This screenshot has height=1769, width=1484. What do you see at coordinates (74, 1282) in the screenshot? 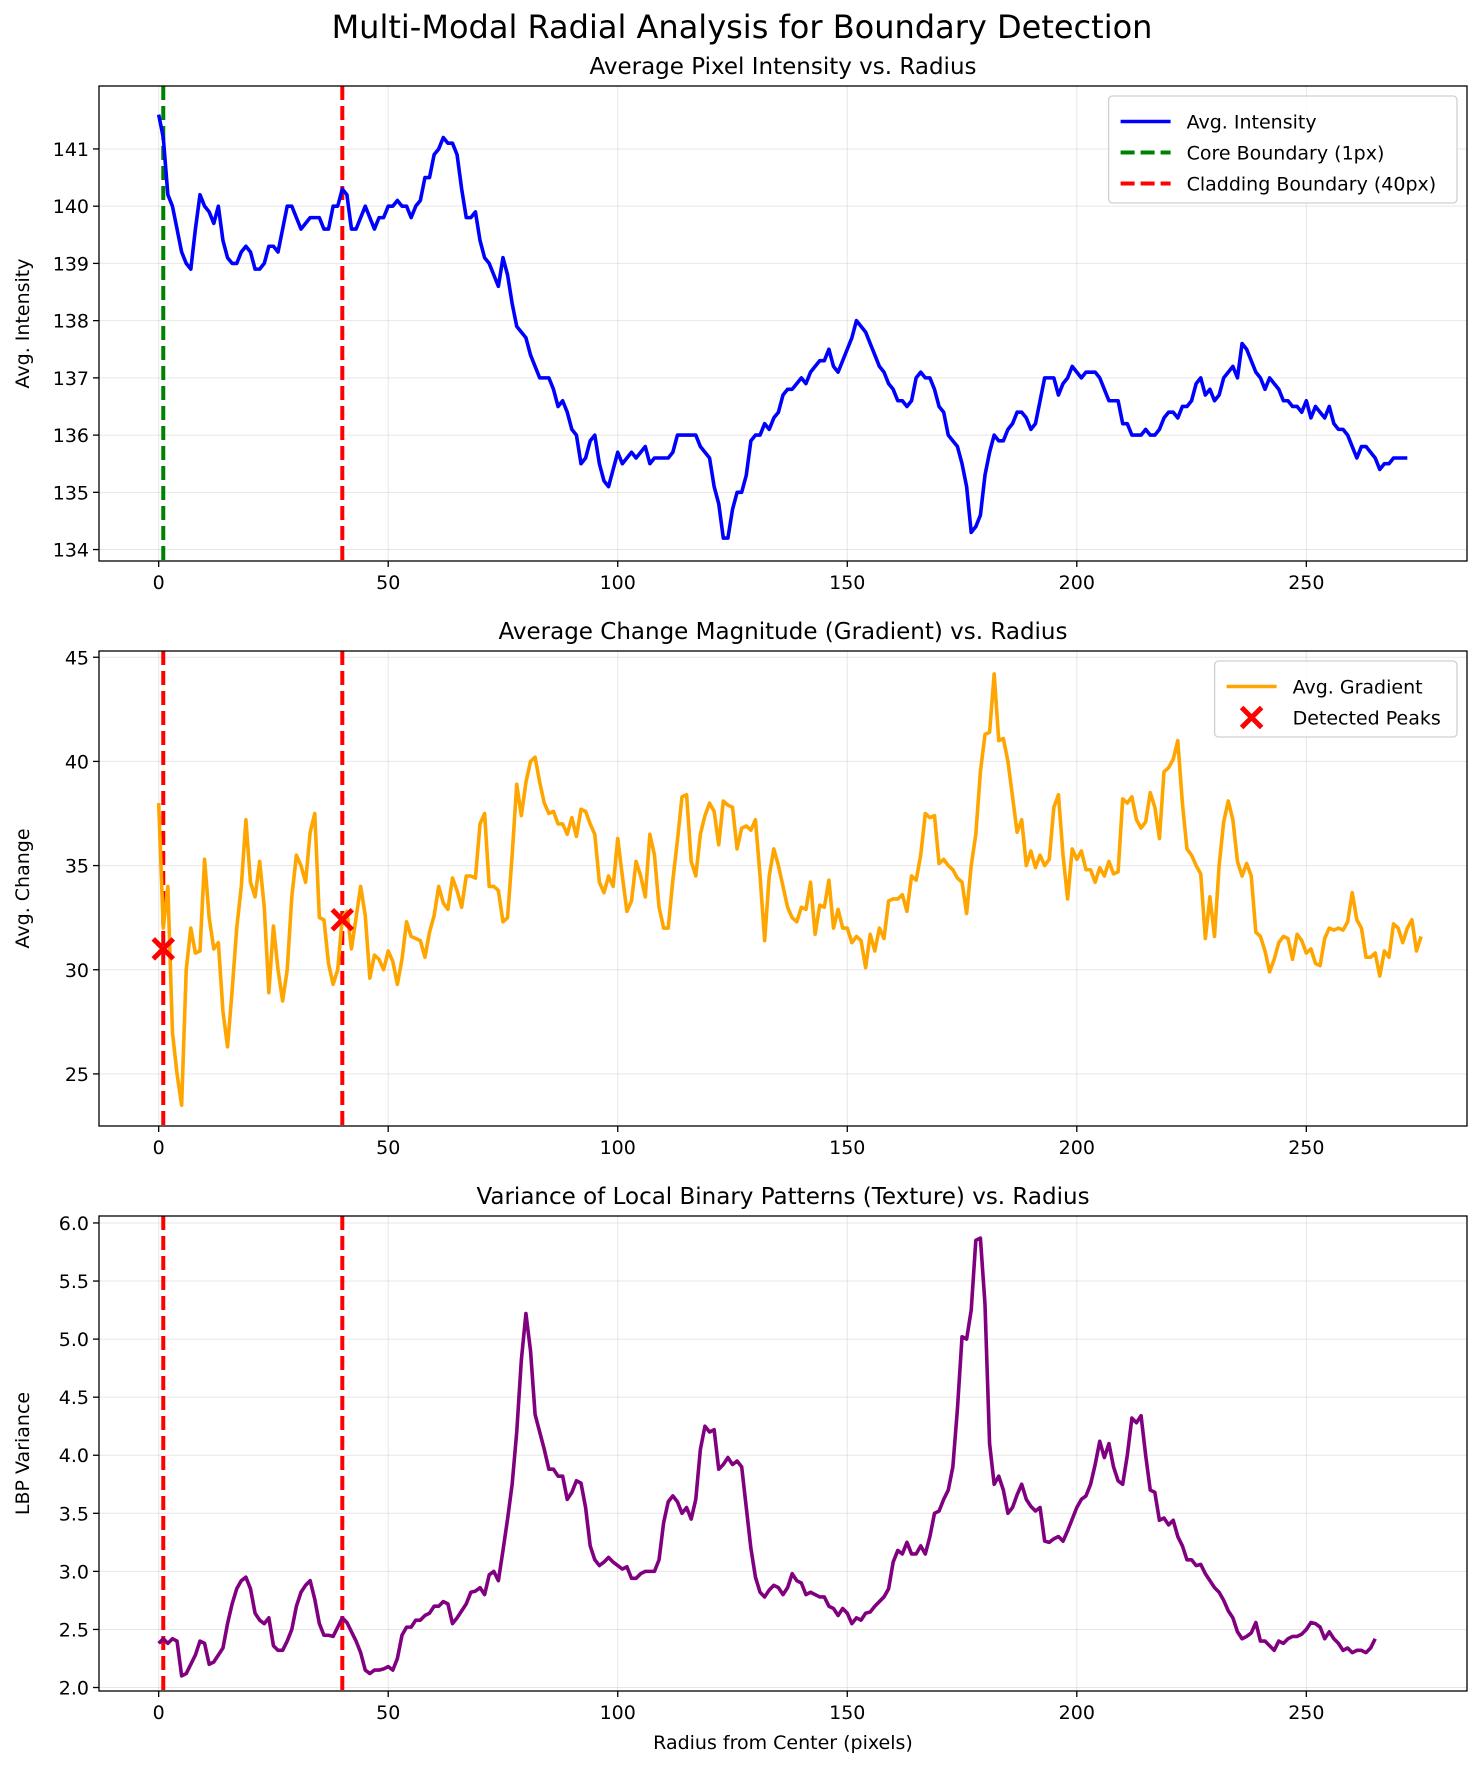
I see `y-tick-label: 5.5` at bounding box center [74, 1282].